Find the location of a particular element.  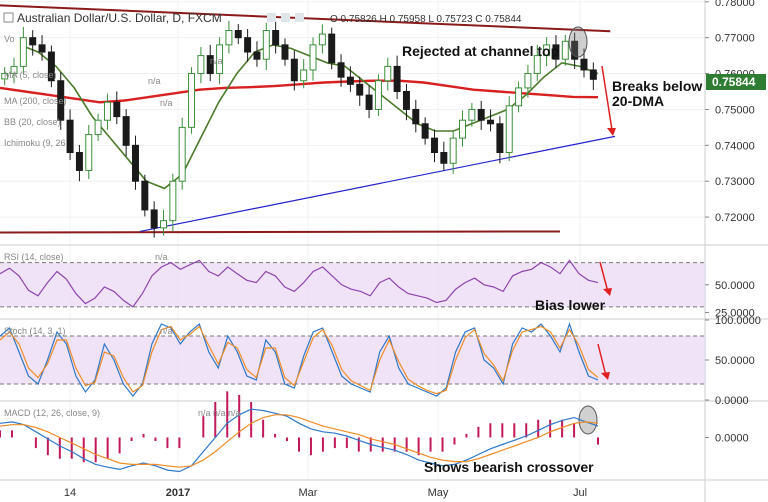

osc-tick-label: 25.0000 is located at coordinates (735, 313).